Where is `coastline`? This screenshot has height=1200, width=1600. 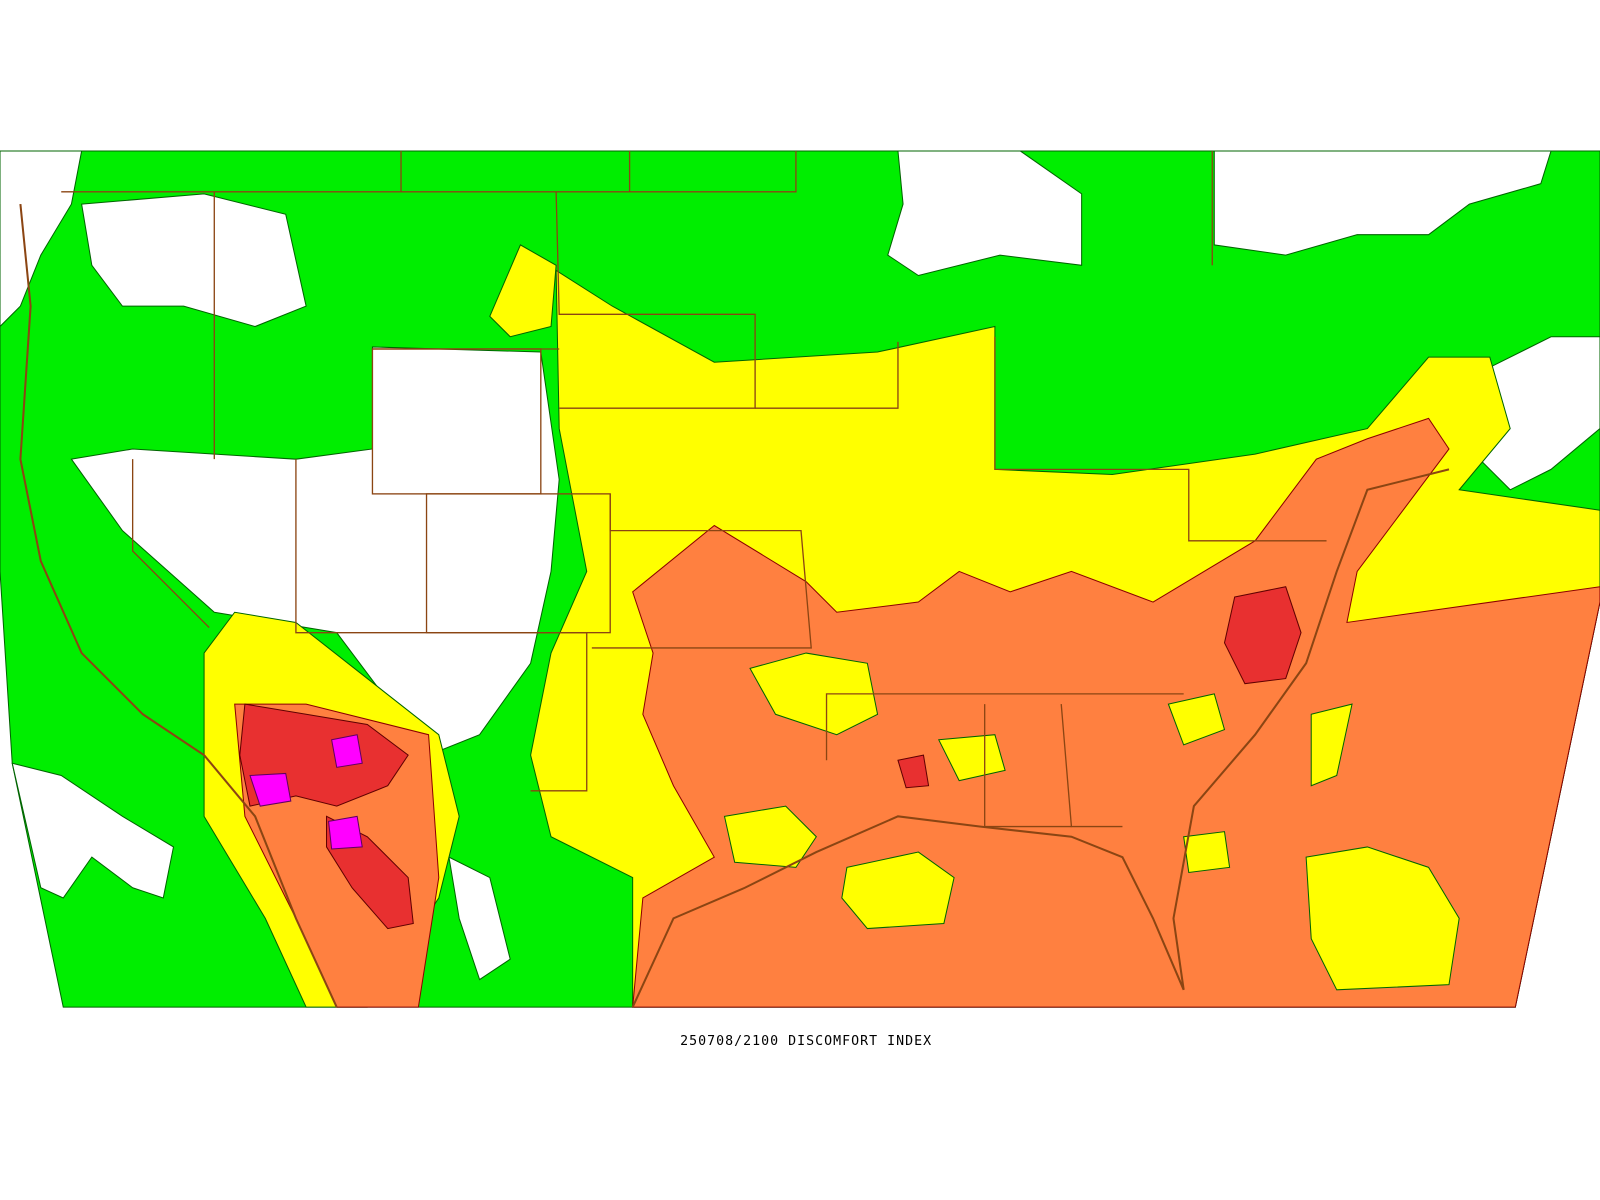
coastline is located at coordinates (178, 605).